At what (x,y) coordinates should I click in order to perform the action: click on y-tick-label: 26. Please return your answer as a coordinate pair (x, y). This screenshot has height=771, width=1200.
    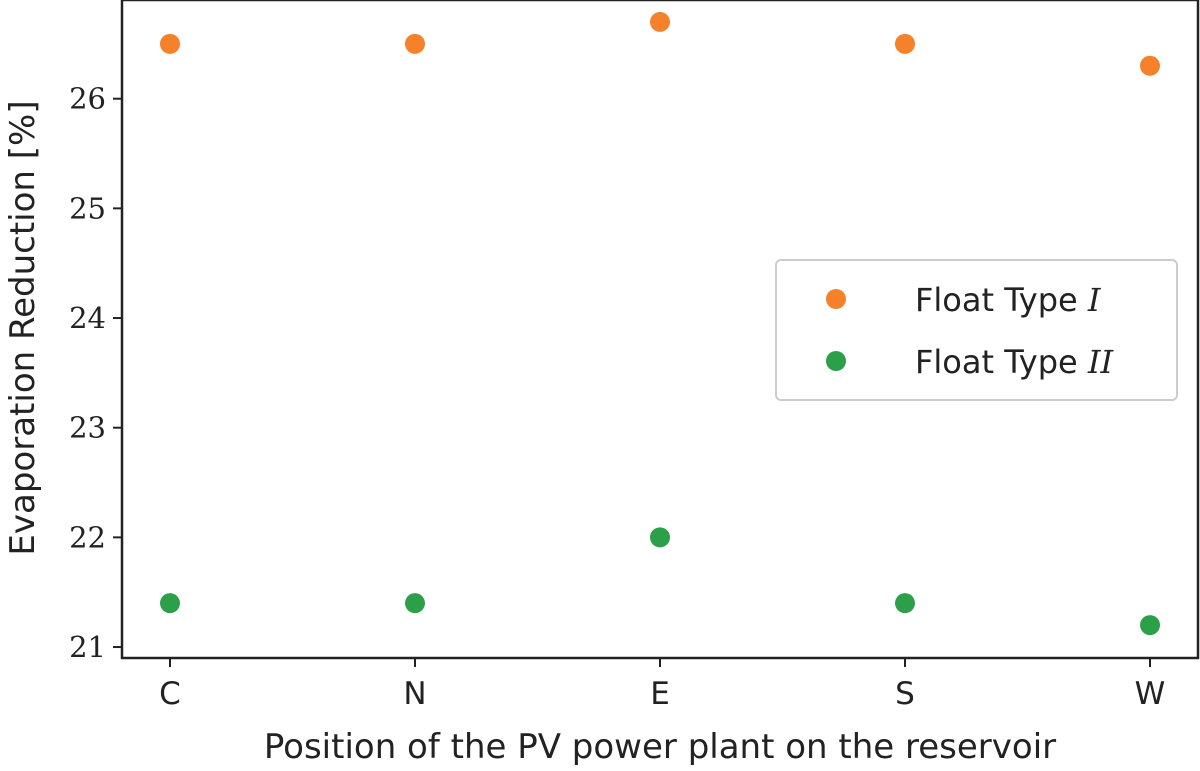
    Looking at the image, I should click on (87, 99).